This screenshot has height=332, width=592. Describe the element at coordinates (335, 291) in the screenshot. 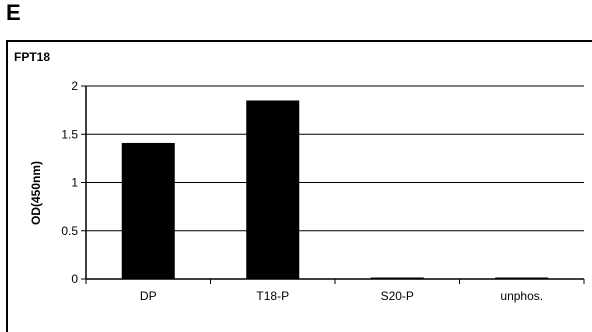

I see `x-ticks: DP T18-P S20-P unphos.` at that location.